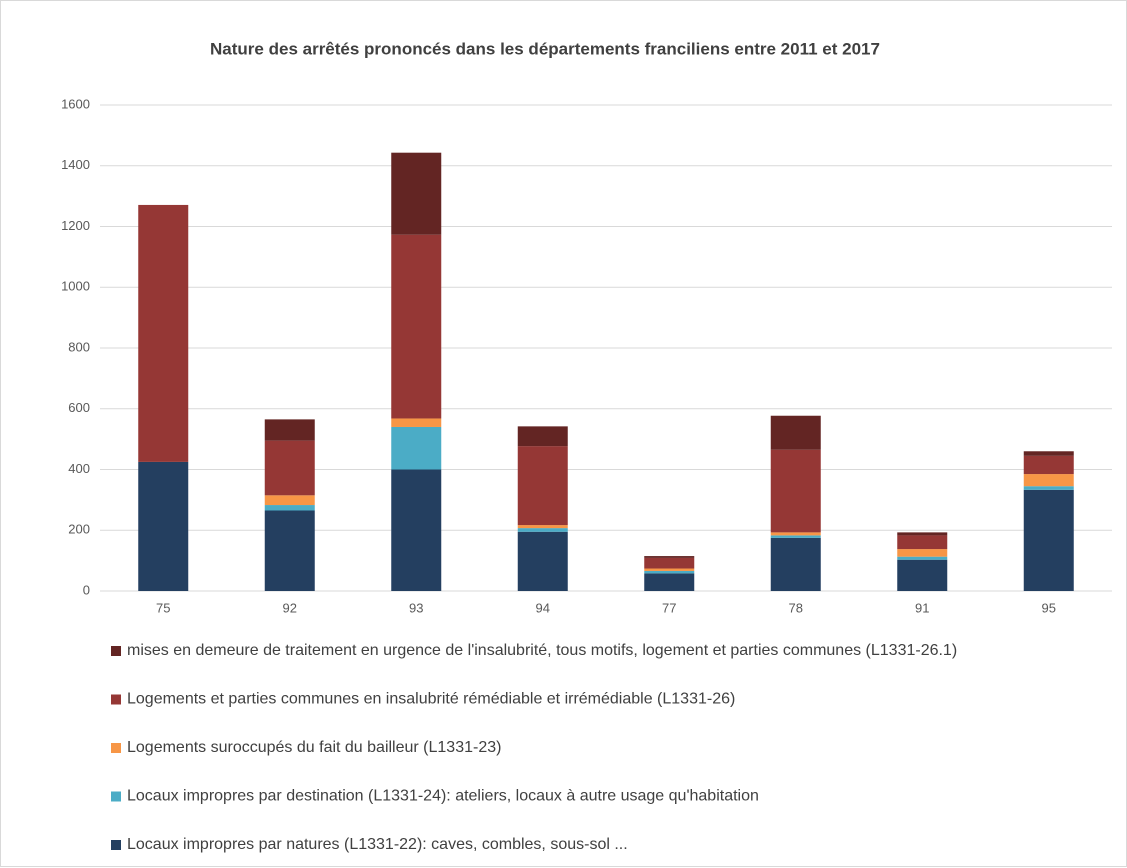  What do you see at coordinates (416, 607) in the screenshot?
I see `x-tick-label: 93` at bounding box center [416, 607].